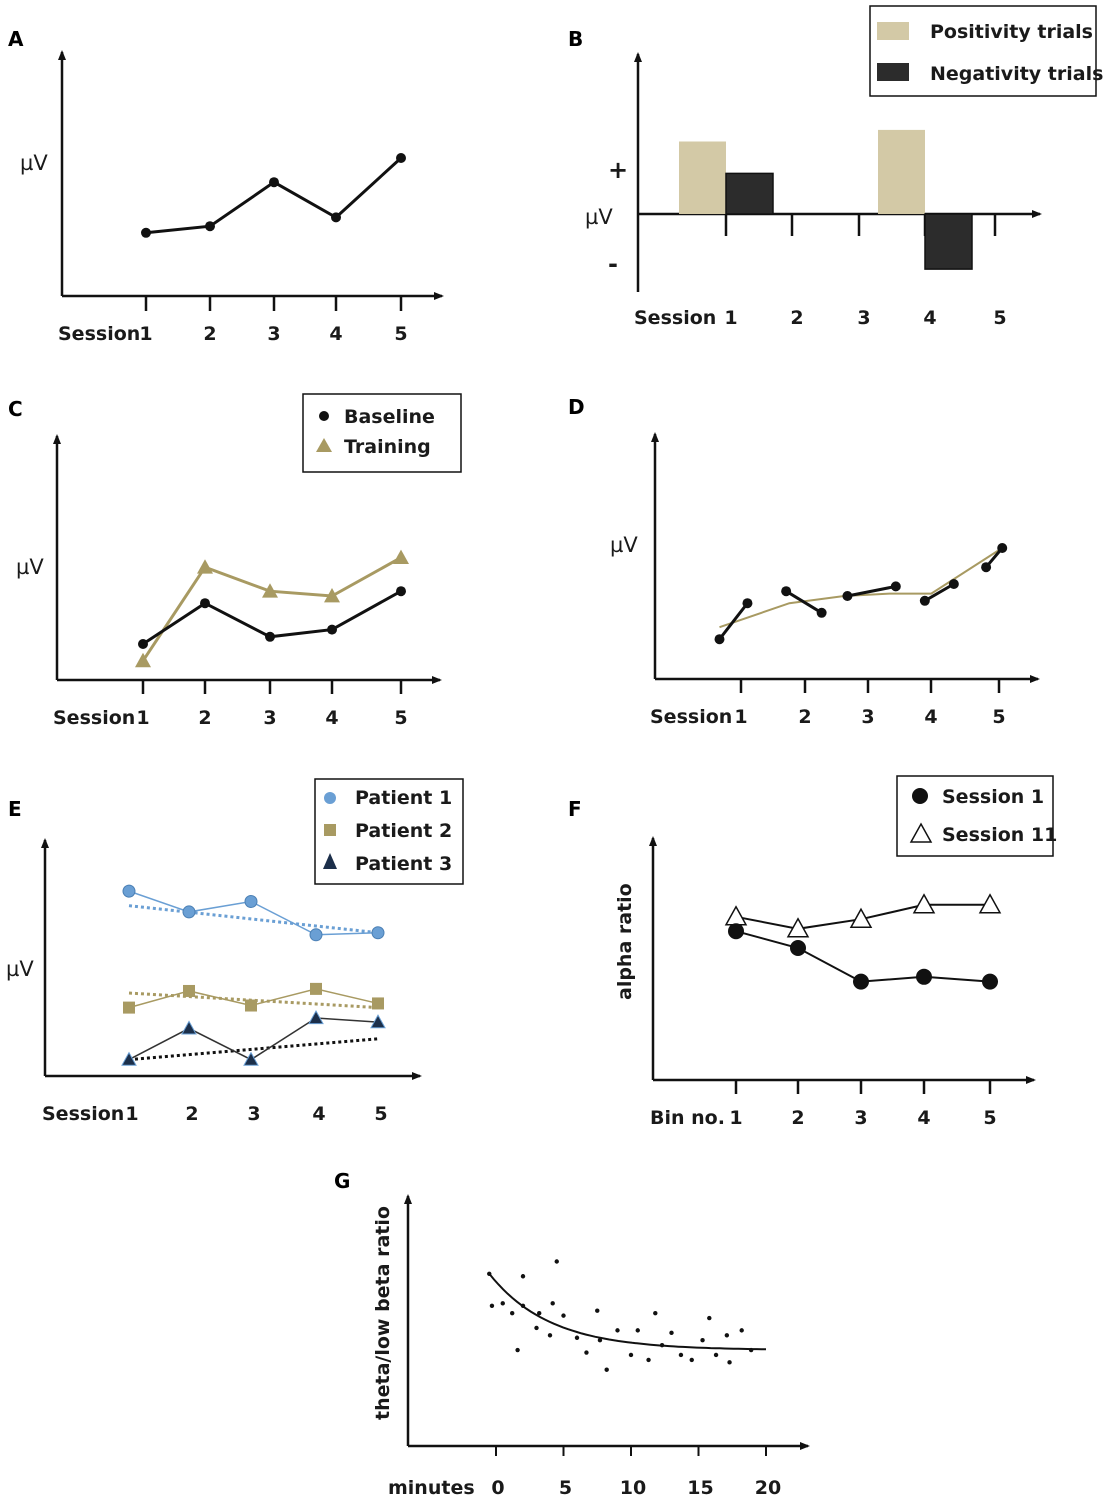  I want to click on panel-g-x-tick-label-5: 20, so click(768, 1488).